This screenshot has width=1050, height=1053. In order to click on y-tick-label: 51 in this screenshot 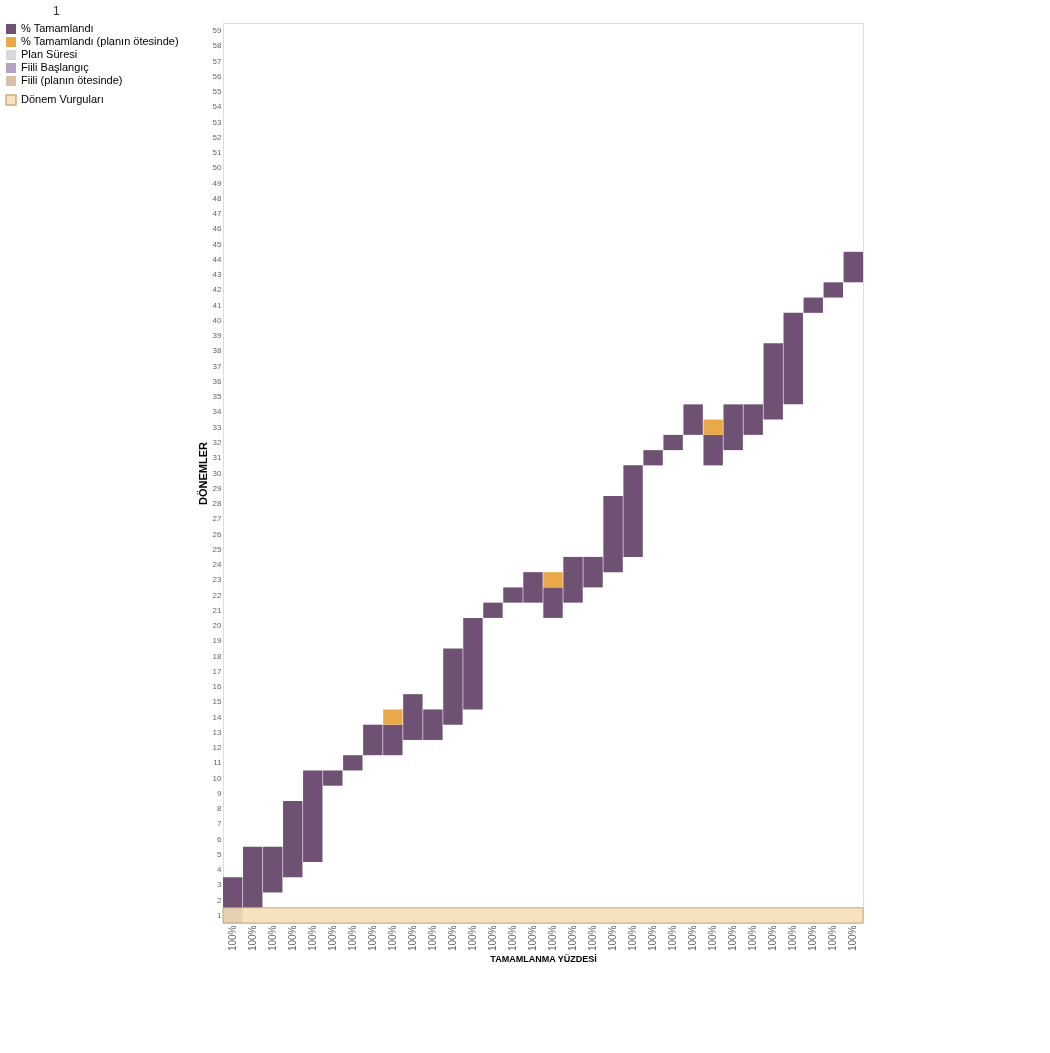, I will do `click(217, 153)`.